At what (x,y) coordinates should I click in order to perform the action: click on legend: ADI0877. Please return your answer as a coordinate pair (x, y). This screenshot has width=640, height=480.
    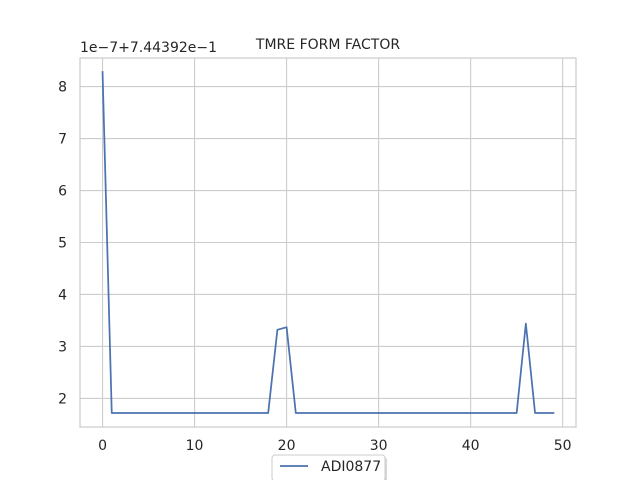
    Looking at the image, I should click on (329, 467).